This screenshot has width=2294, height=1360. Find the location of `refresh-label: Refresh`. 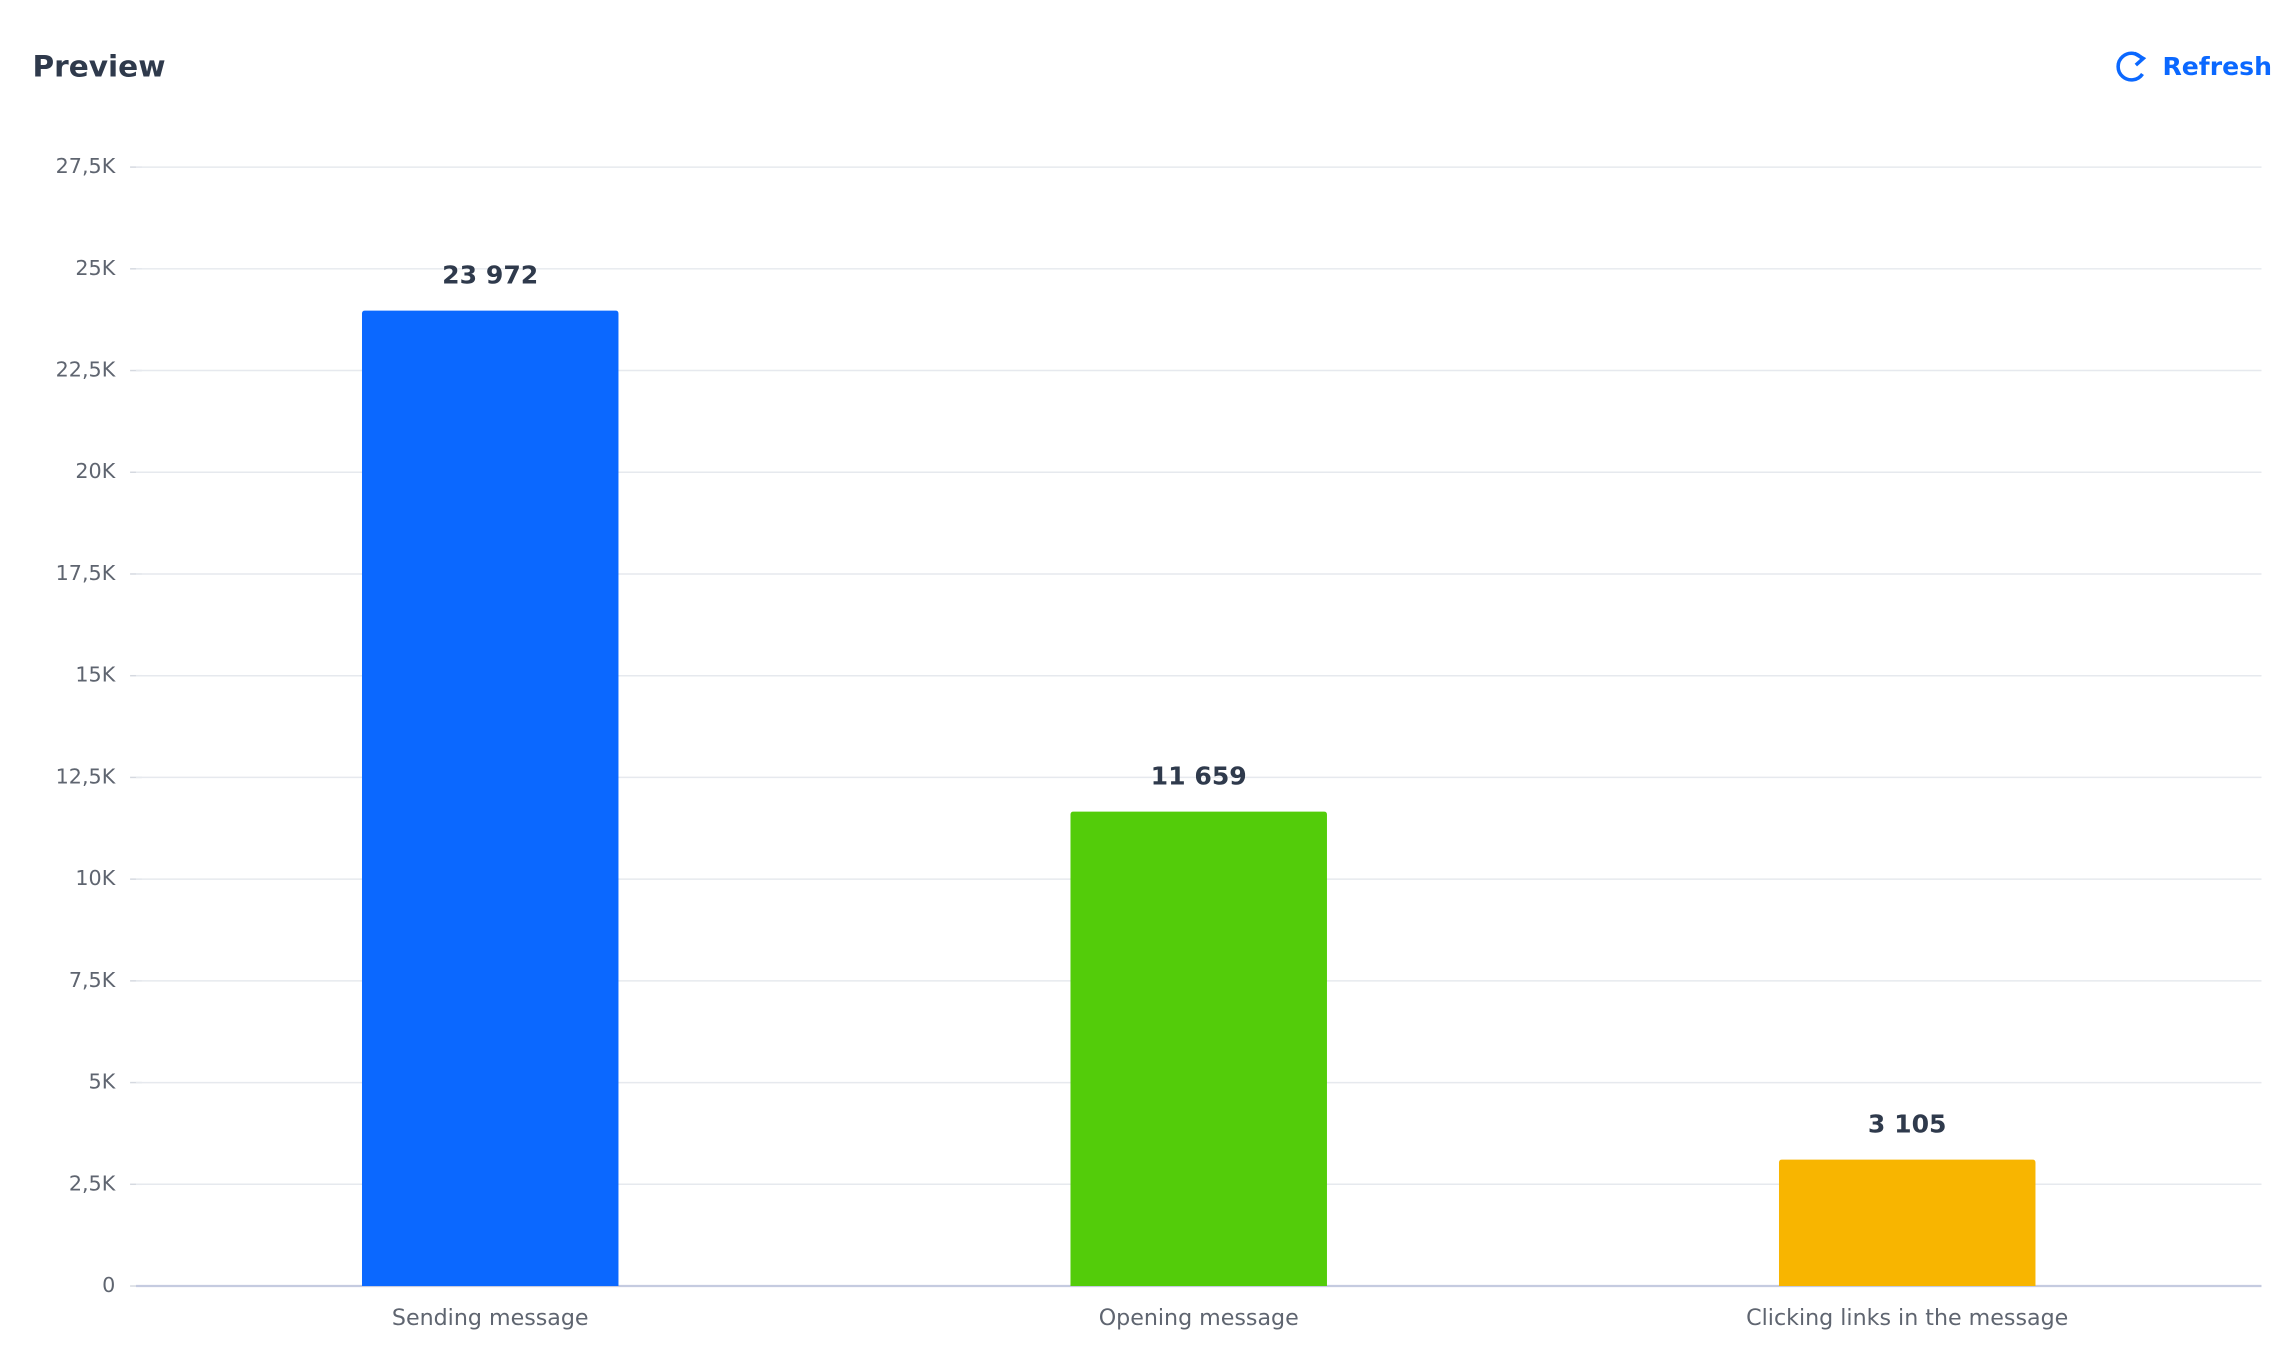

refresh-label: Refresh is located at coordinates (2217, 66).